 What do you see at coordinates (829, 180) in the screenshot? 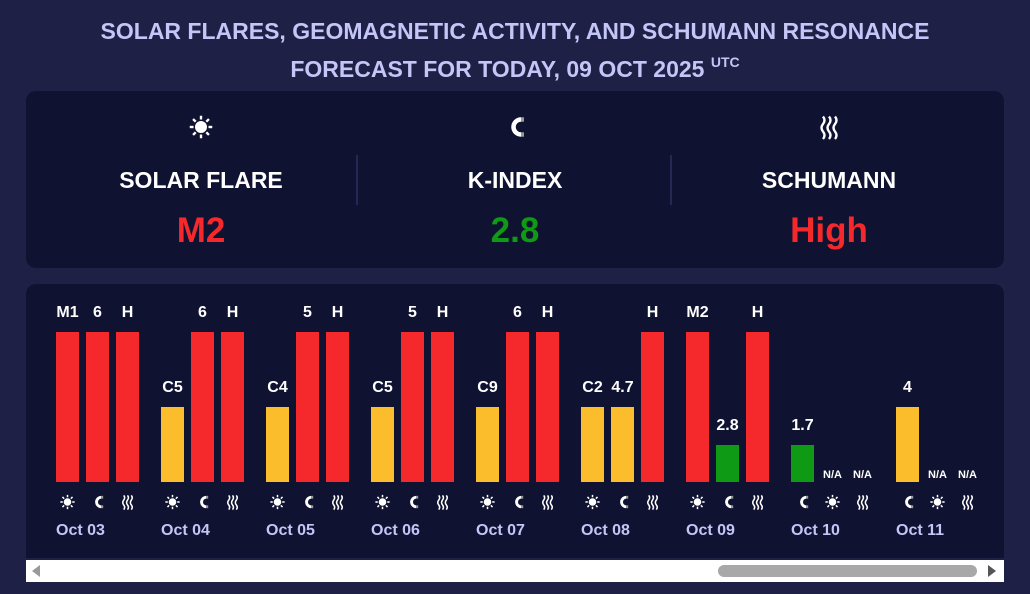
I see `summary-label: SCHUMANN` at bounding box center [829, 180].